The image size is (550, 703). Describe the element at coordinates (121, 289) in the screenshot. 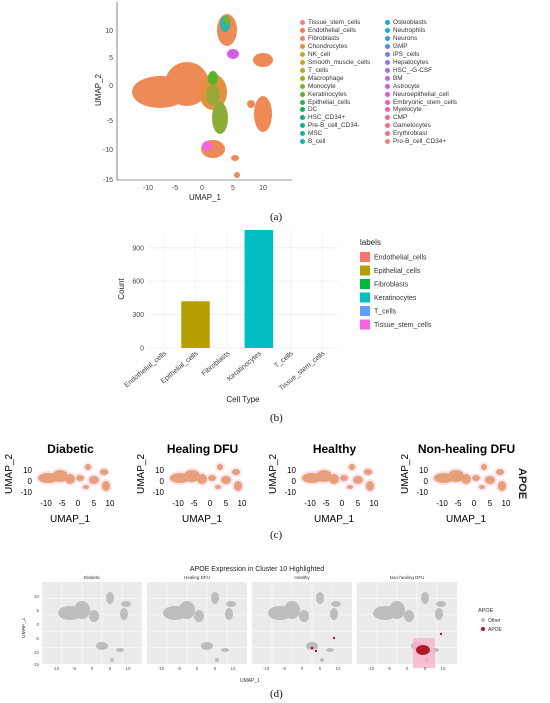

I see `b-ylabel: Count` at that location.